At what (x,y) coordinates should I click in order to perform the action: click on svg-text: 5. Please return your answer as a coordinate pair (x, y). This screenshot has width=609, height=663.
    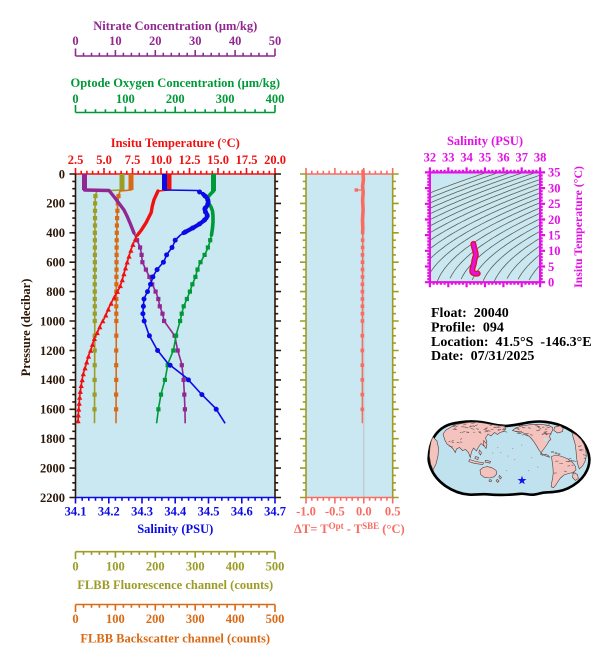
    Looking at the image, I should click on (551, 267).